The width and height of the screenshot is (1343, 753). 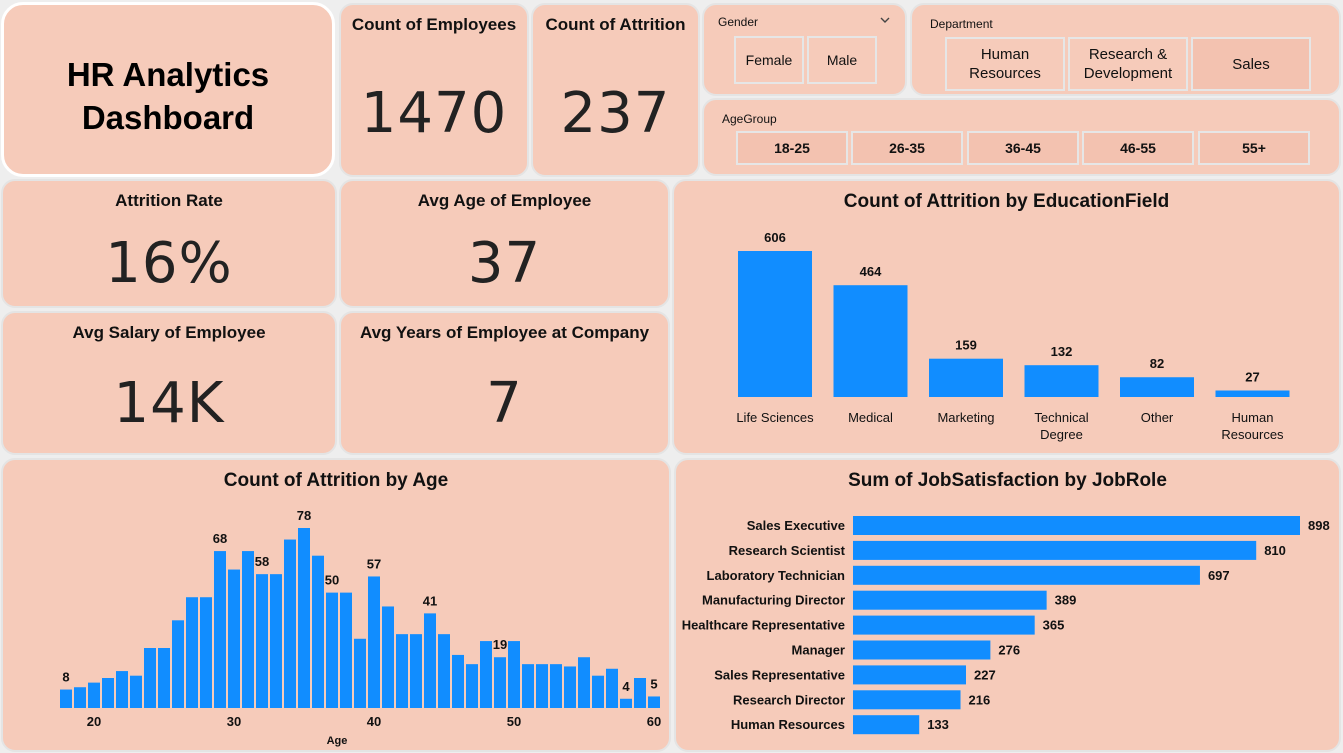 I want to click on category-label: Resources, so click(x=1252, y=434).